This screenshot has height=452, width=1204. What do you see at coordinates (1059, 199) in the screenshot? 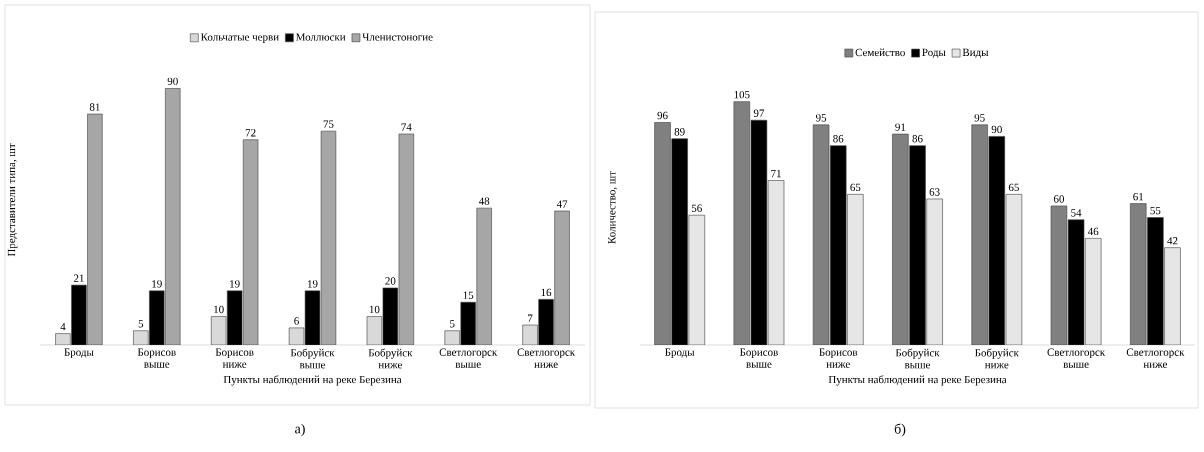
I see `data-label: 60` at bounding box center [1059, 199].